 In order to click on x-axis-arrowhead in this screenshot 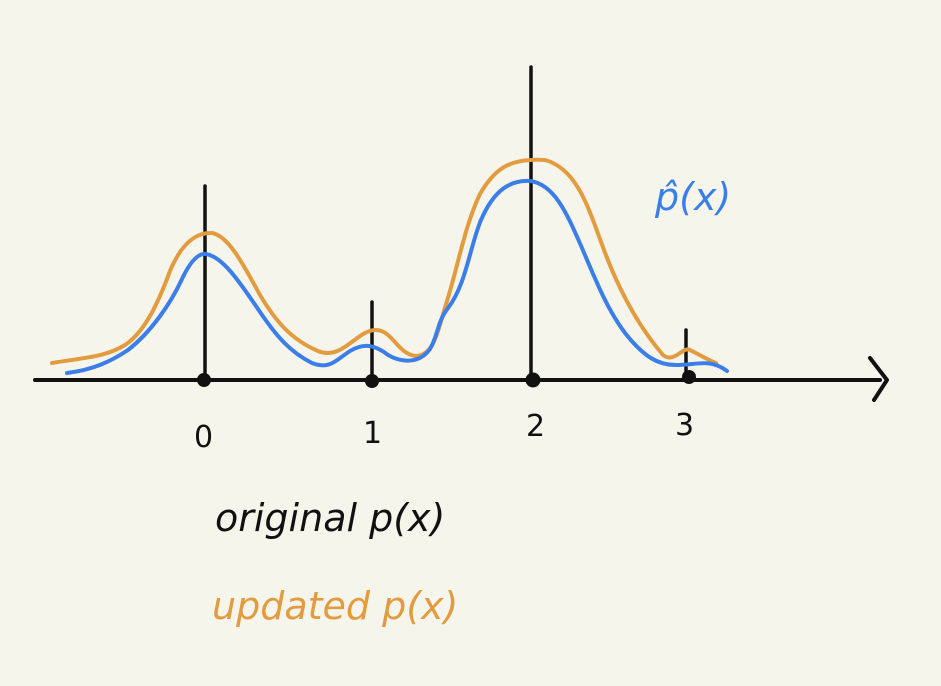, I will do `click(878, 379)`.